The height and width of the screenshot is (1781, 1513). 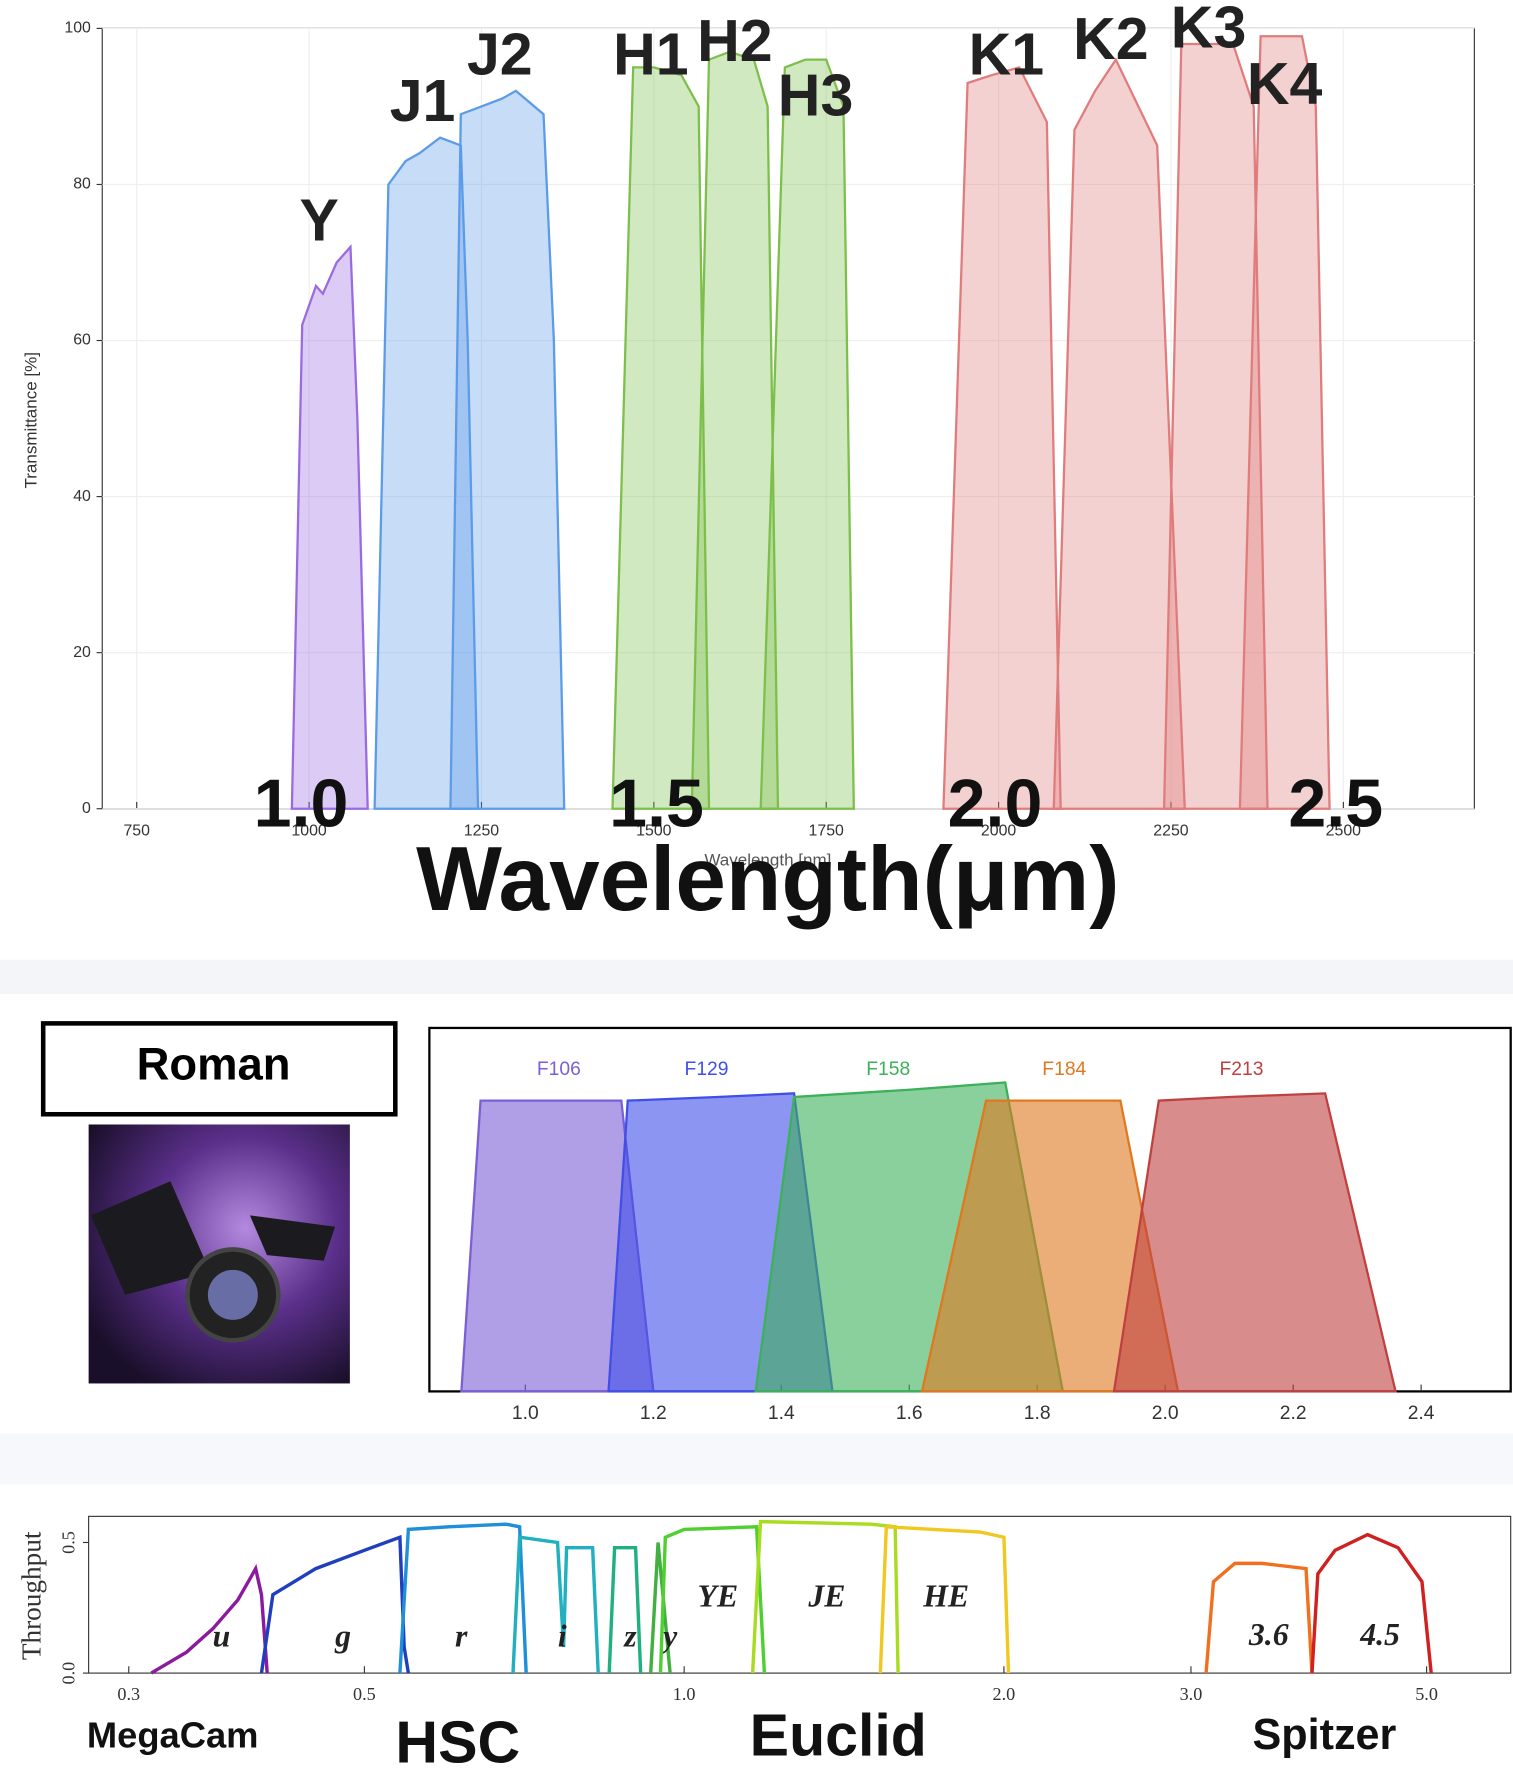 I want to click on series-label: K1, so click(x=1006, y=55).